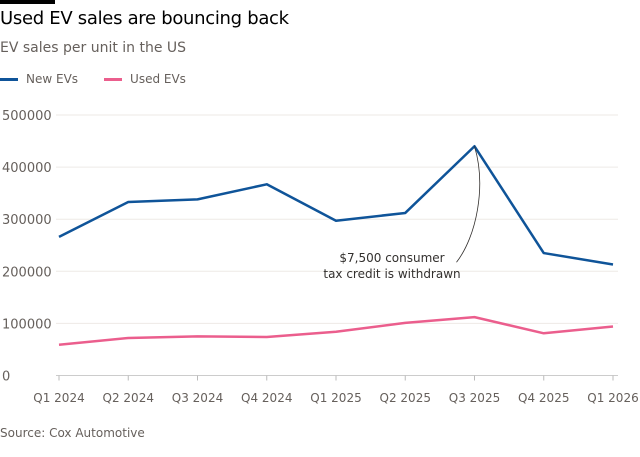 The width and height of the screenshot is (640, 457). What do you see at coordinates (27, 272) in the screenshot?
I see `y-tick-label: 200000` at bounding box center [27, 272].